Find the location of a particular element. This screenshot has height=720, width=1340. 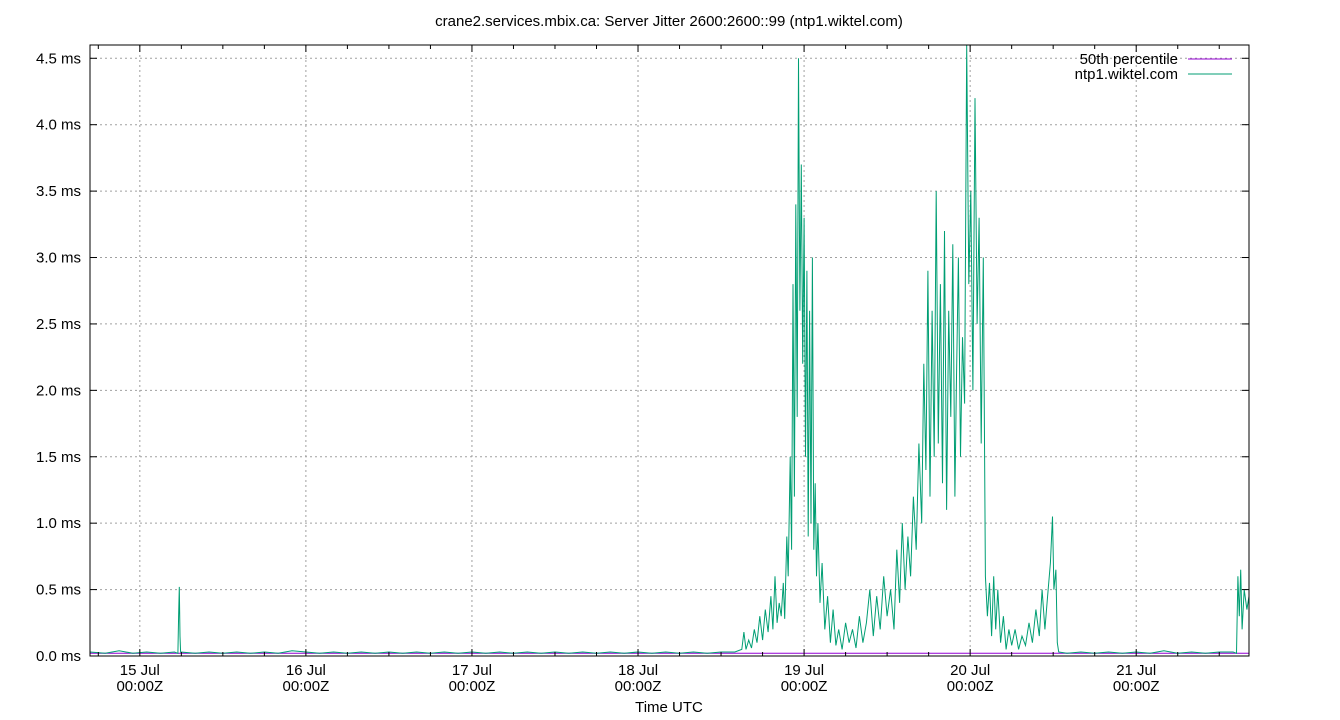

x-tick-label-date: 20 Jul is located at coordinates (970, 670).